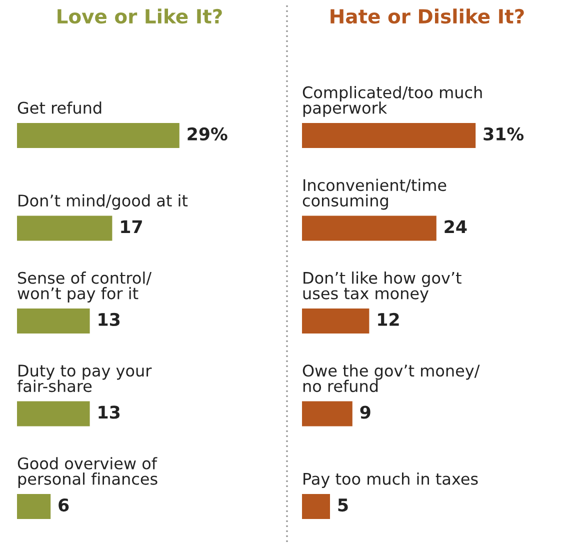 The height and width of the screenshot is (547, 580). I want to click on y-tick-label: Inconvenient/time consuming, so click(374, 194).